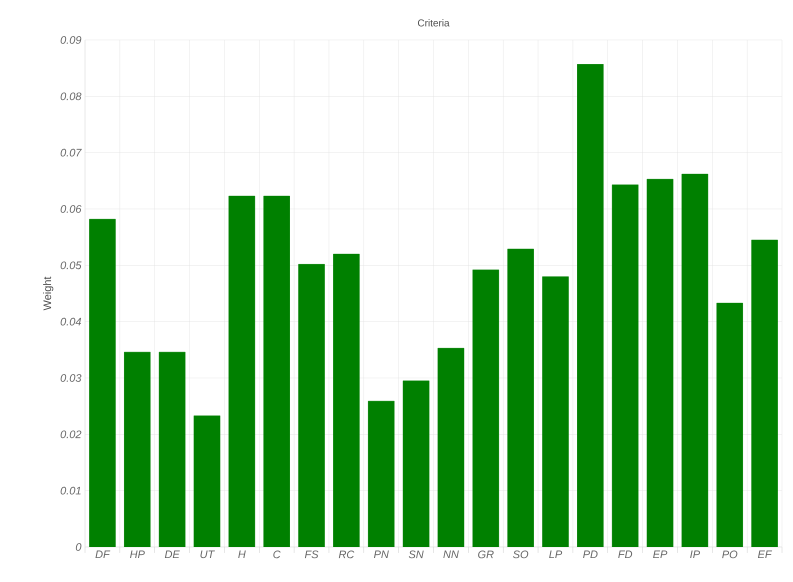 The height and width of the screenshot is (582, 793). What do you see at coordinates (172, 554) in the screenshot?
I see `x-tick-label: DE` at bounding box center [172, 554].